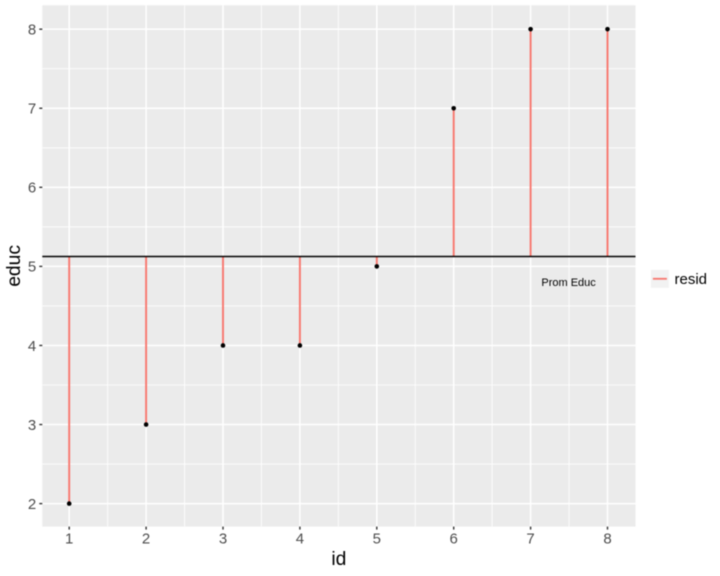 The width and height of the screenshot is (720, 576). Describe the element at coordinates (338, 559) in the screenshot. I see `svg-text: id` at that location.